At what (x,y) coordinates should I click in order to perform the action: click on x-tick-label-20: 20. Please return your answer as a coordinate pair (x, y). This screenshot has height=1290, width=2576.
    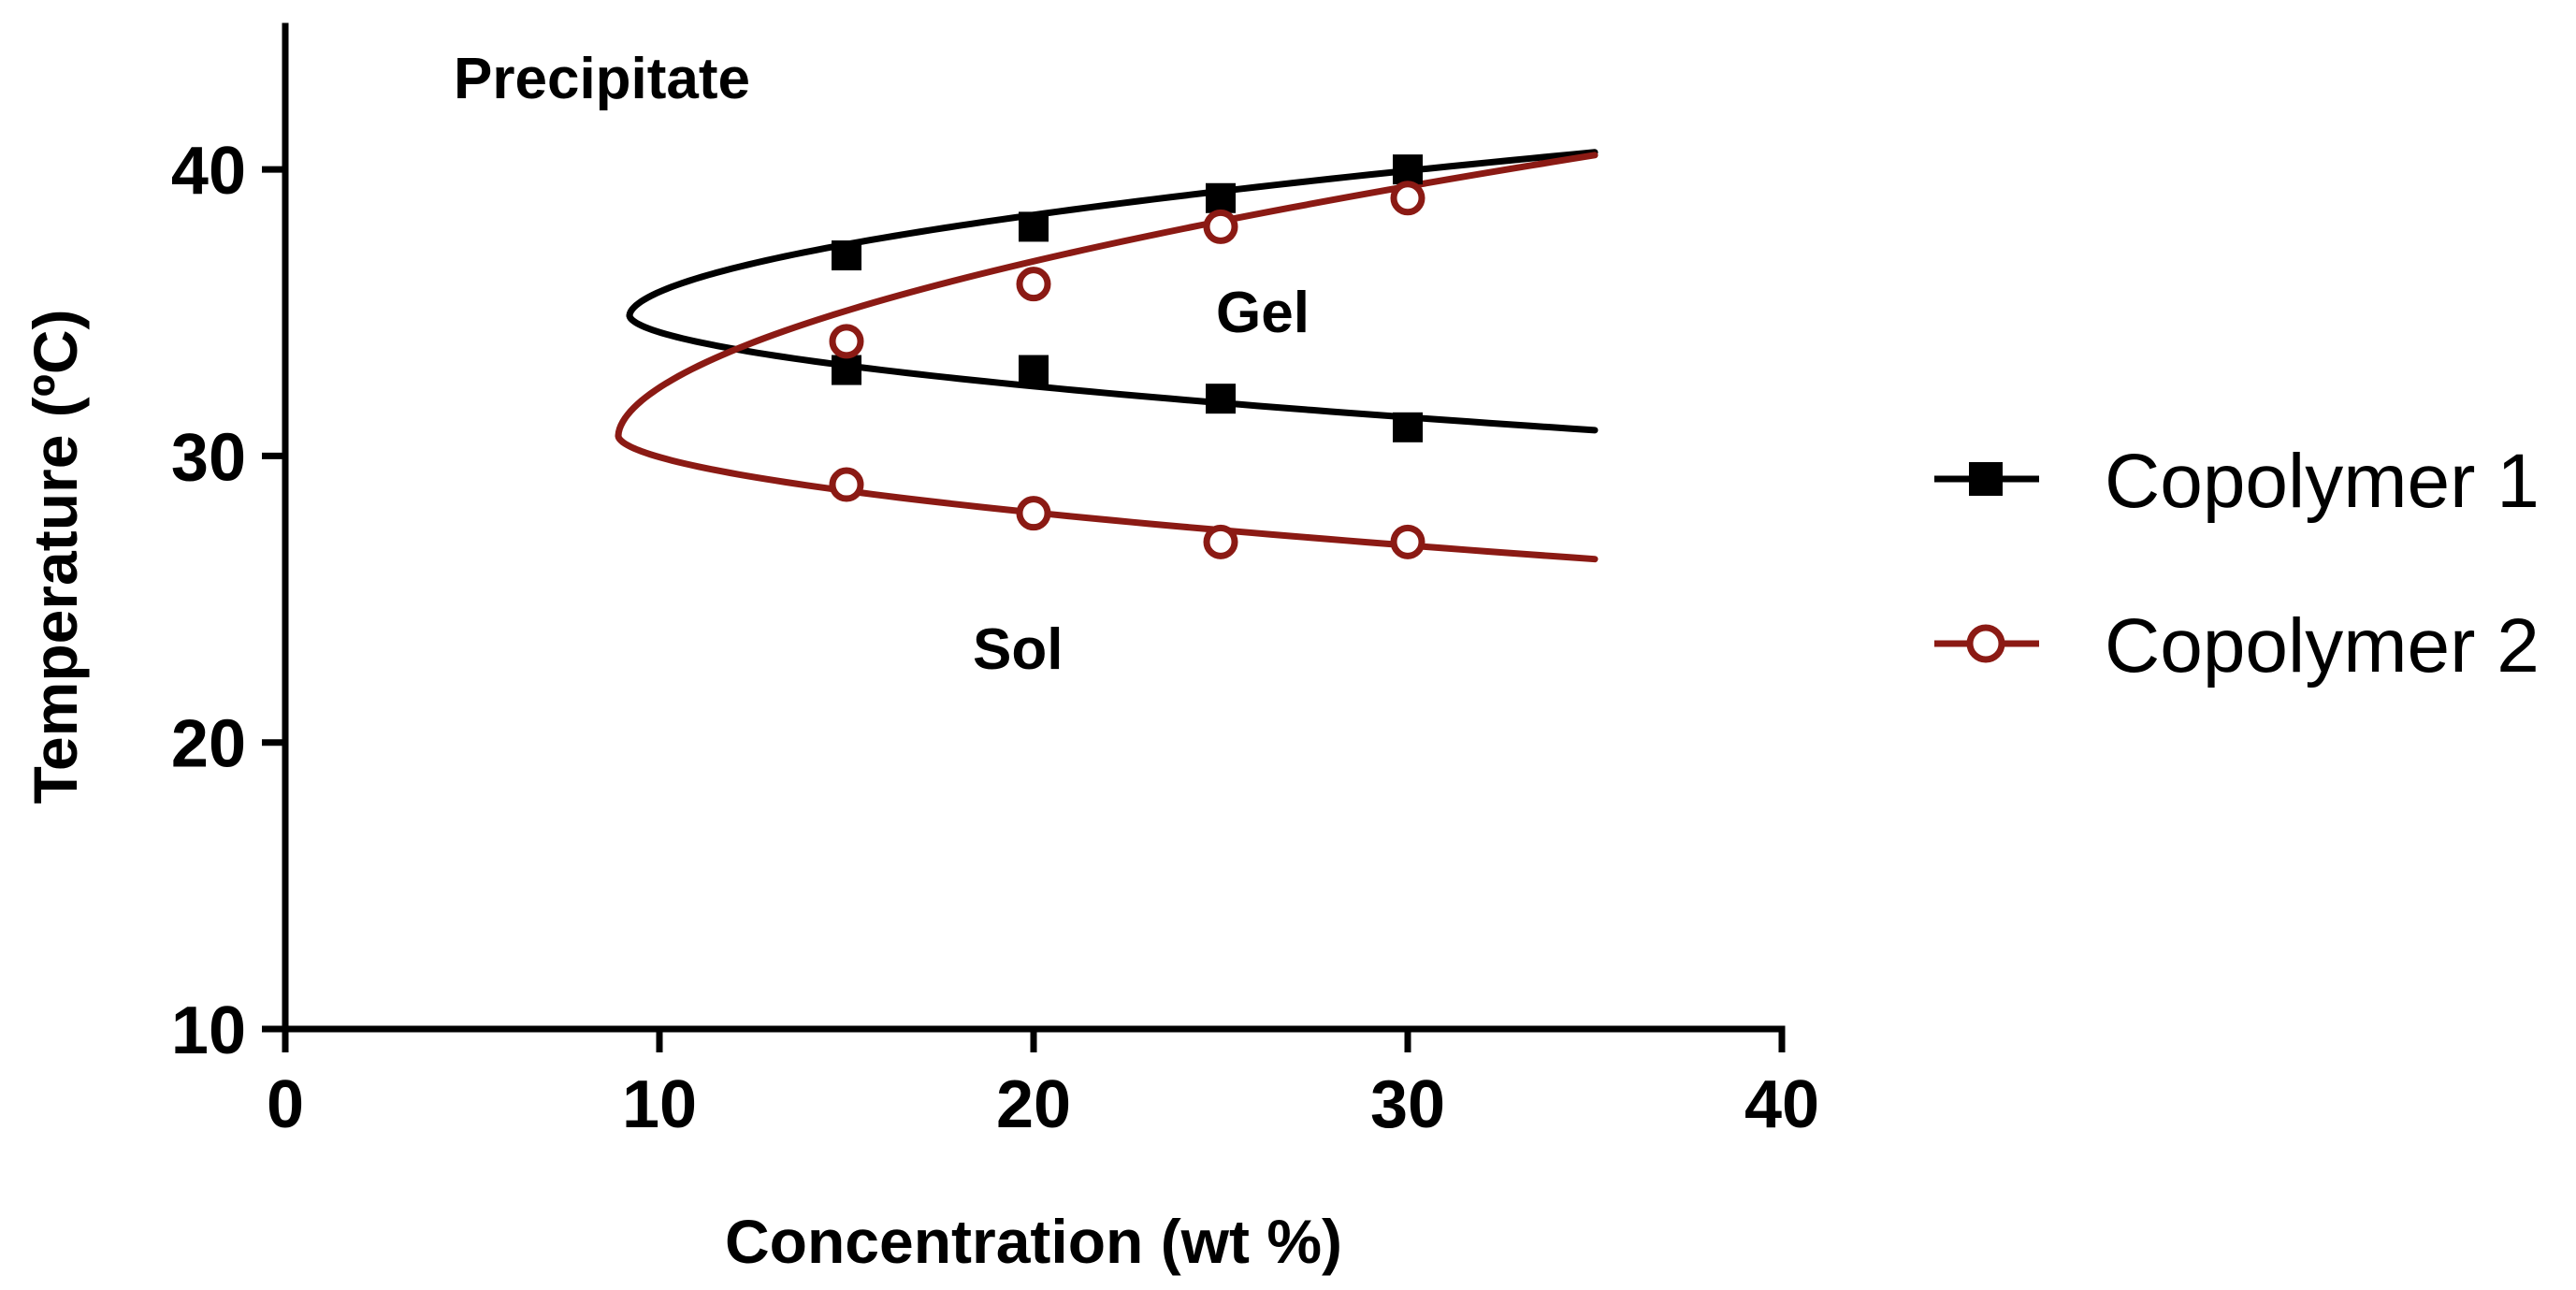
    Looking at the image, I should click on (1033, 1105).